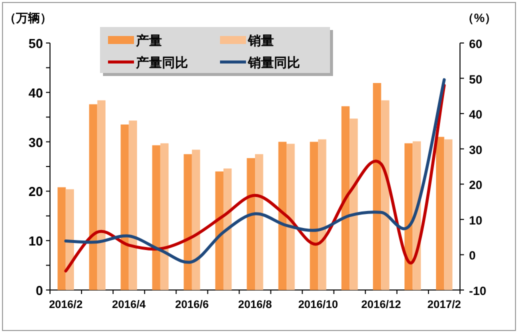 Image resolution: width=519 pixels, height=335 pixels. Describe the element at coordinates (476, 149) in the screenshot. I see `y2-tick-label: 30` at that location.